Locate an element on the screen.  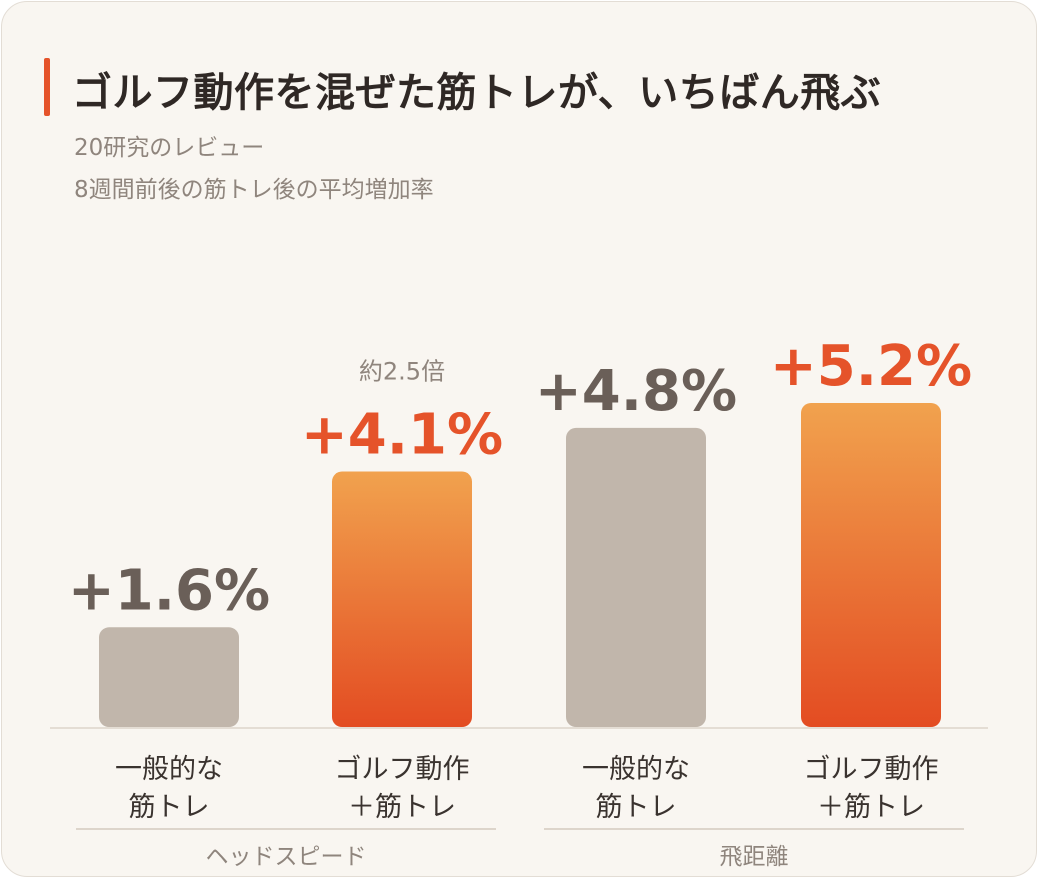
bar-value-label: +1.6% is located at coordinates (169, 590).